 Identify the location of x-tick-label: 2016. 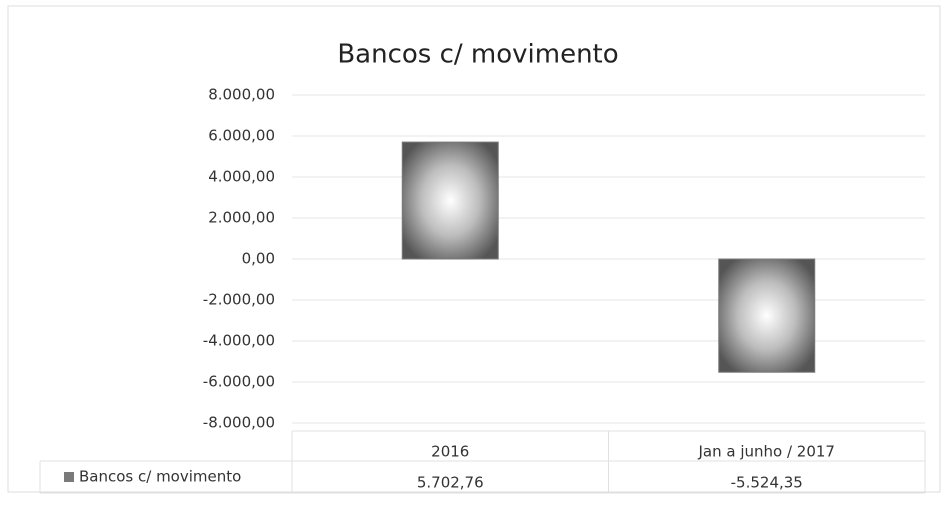
(450, 452).